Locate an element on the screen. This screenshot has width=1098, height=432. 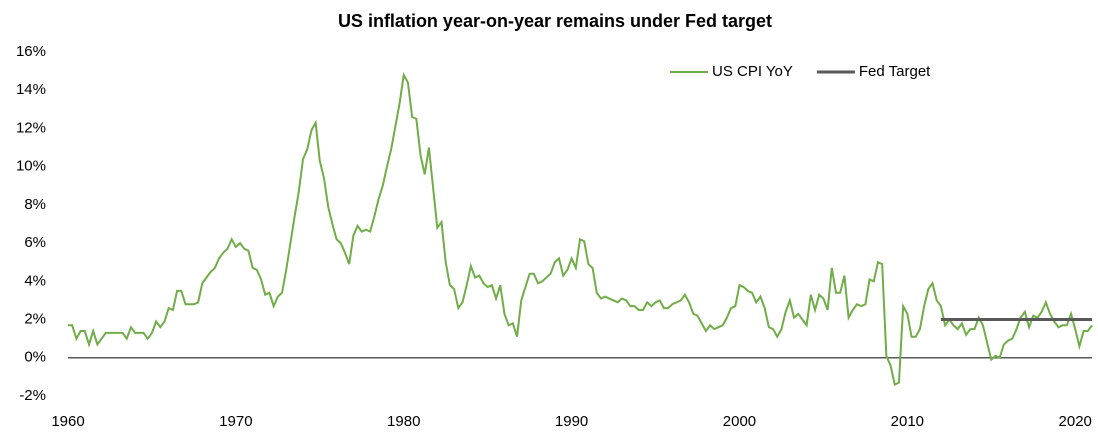
y-tick-label: 8% is located at coordinates (35, 204).